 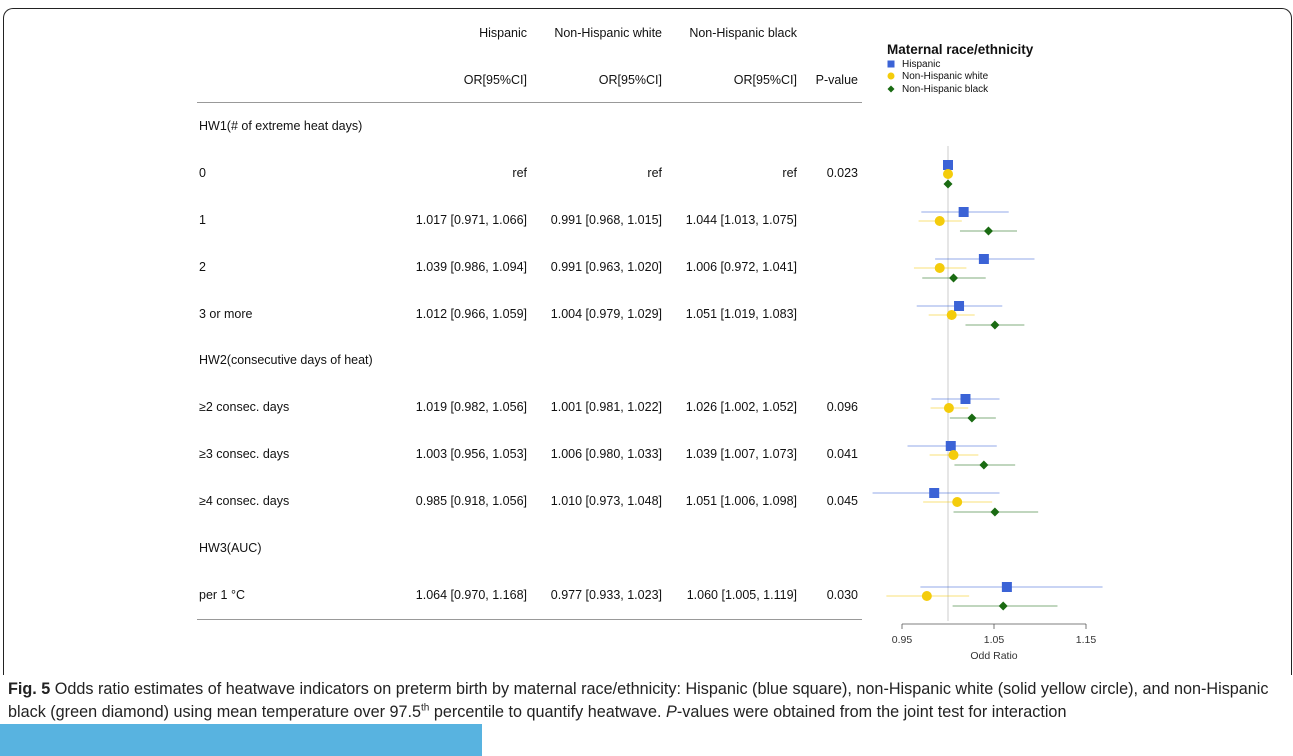 What do you see at coordinates (529, 102) in the screenshot?
I see `header-rule` at bounding box center [529, 102].